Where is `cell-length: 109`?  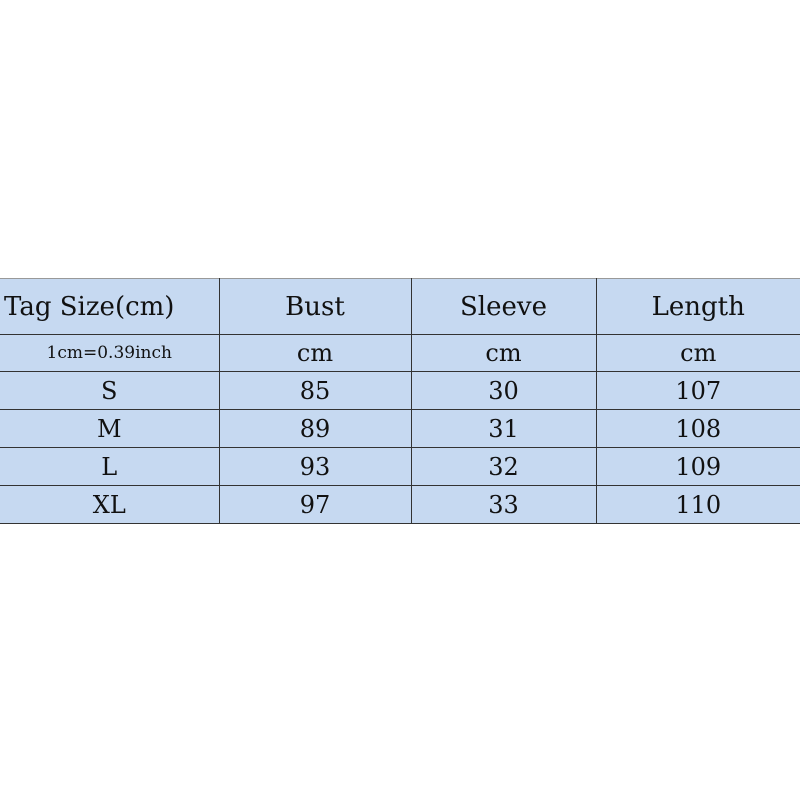
cell-length: 109 is located at coordinates (697, 466).